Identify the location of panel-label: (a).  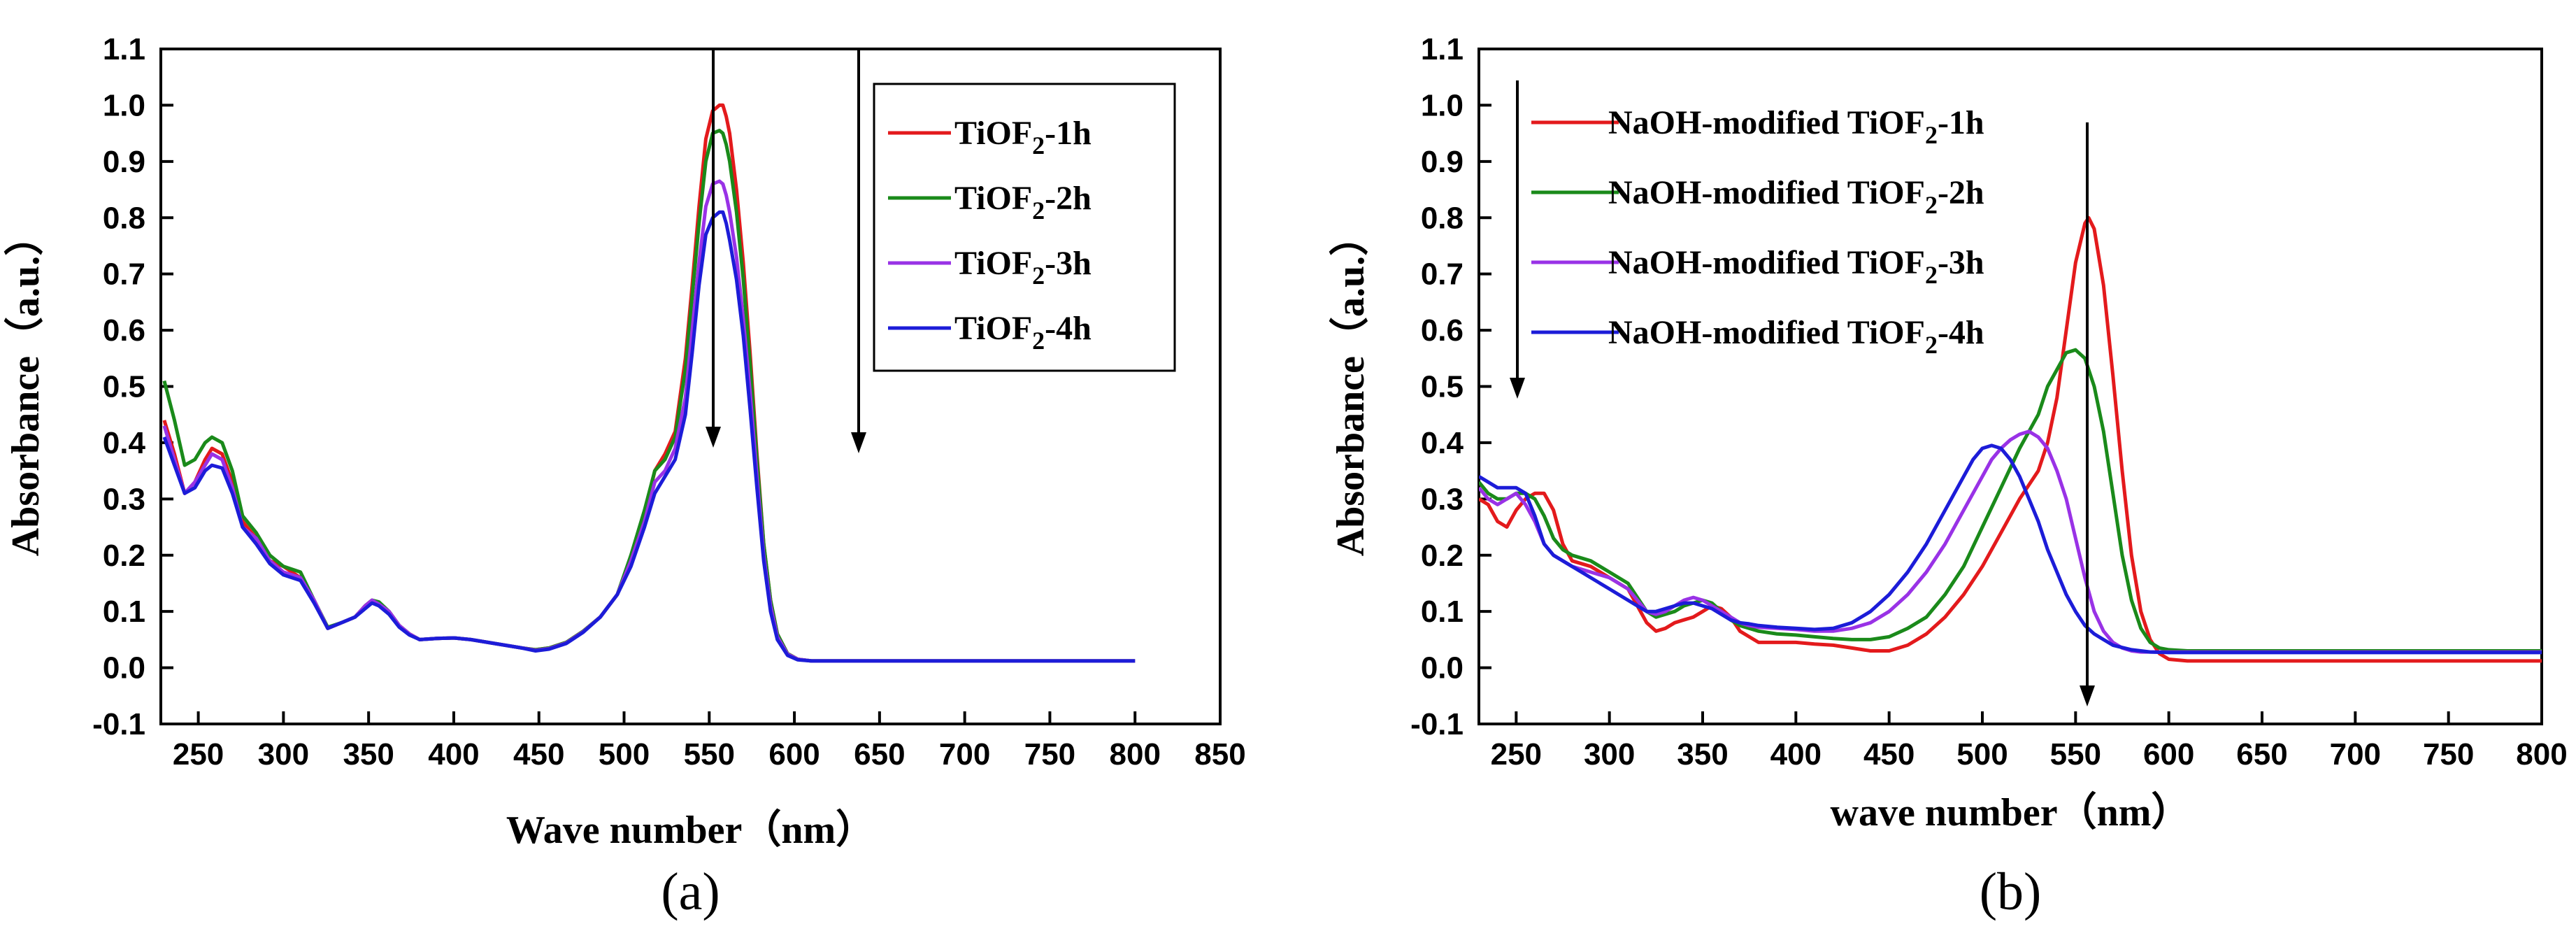
(690, 892).